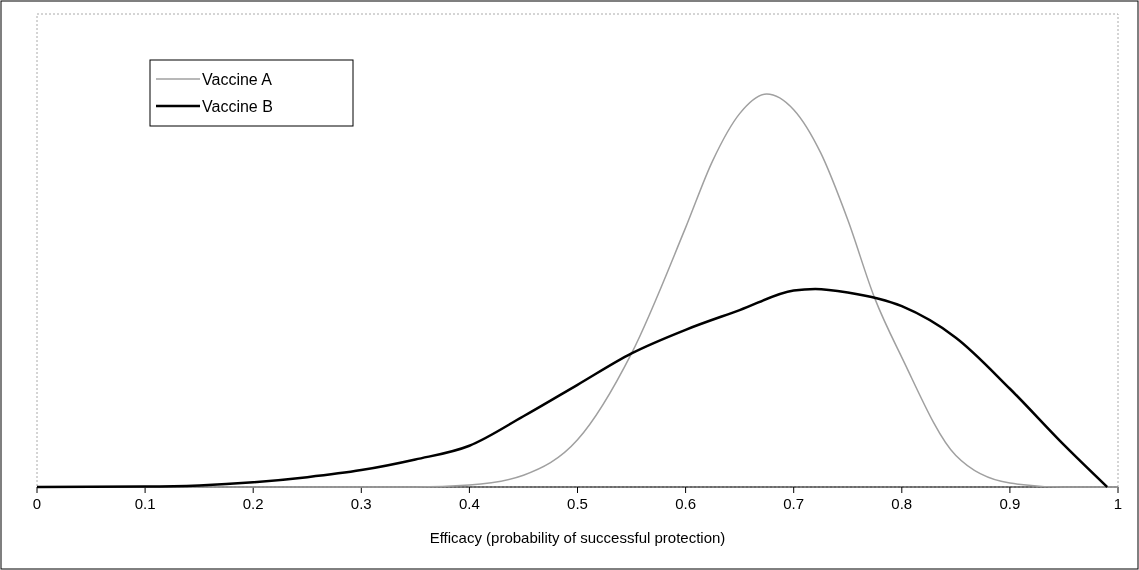  I want to click on x-axis-title: Efficacy (probability of successful protection), so click(577, 537).